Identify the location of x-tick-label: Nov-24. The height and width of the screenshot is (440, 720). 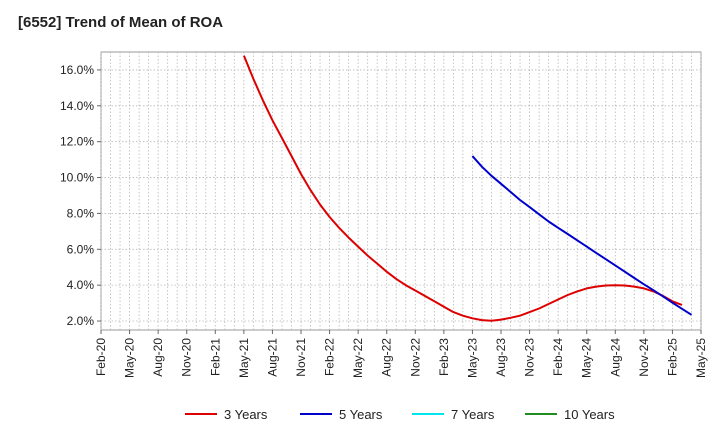
(644, 357).